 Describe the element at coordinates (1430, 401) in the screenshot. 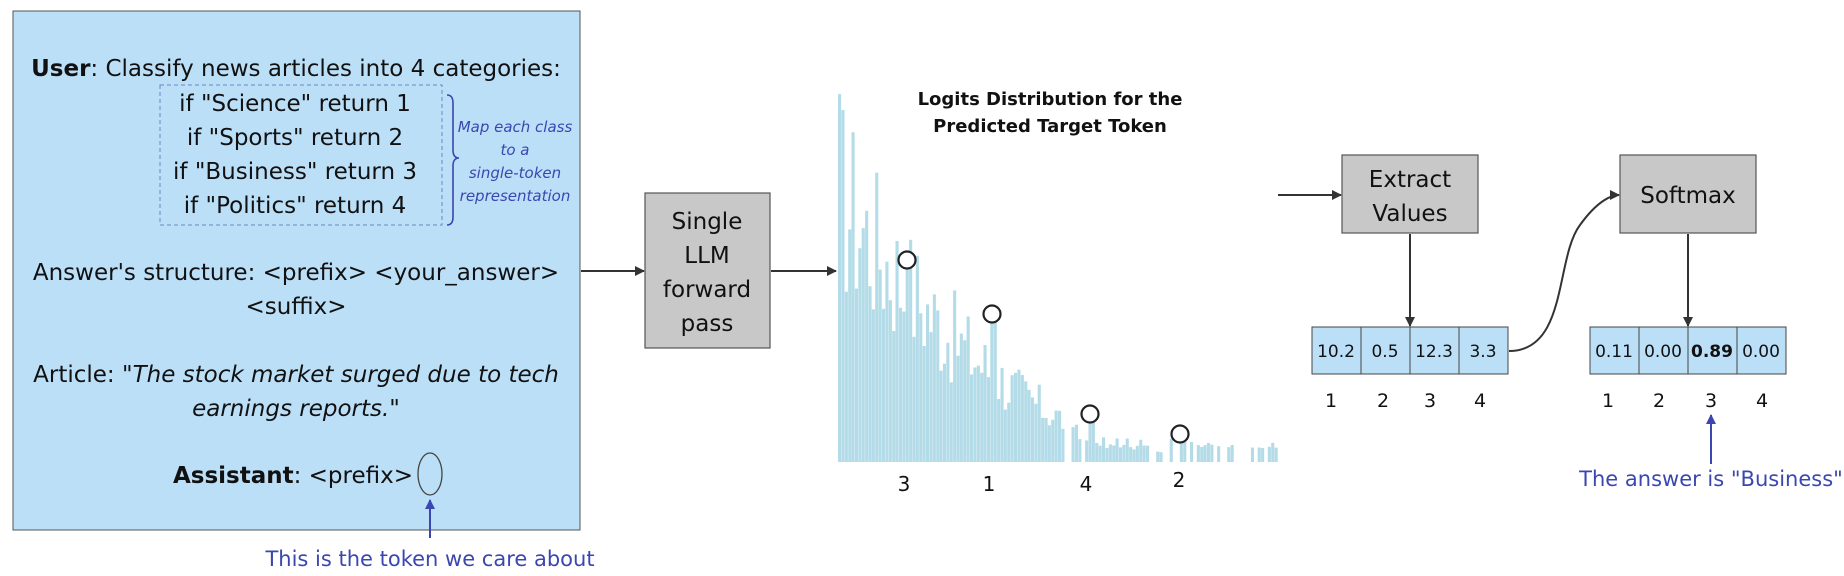

I see `logit-index: 3` at that location.